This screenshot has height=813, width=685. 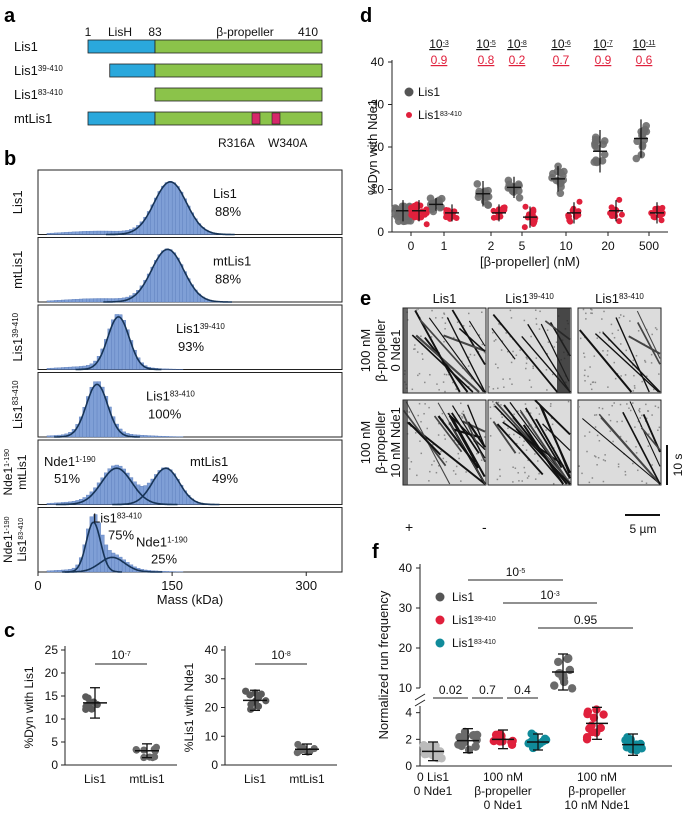 I want to click on y-tick-label: 40, so click(x=378, y=62).